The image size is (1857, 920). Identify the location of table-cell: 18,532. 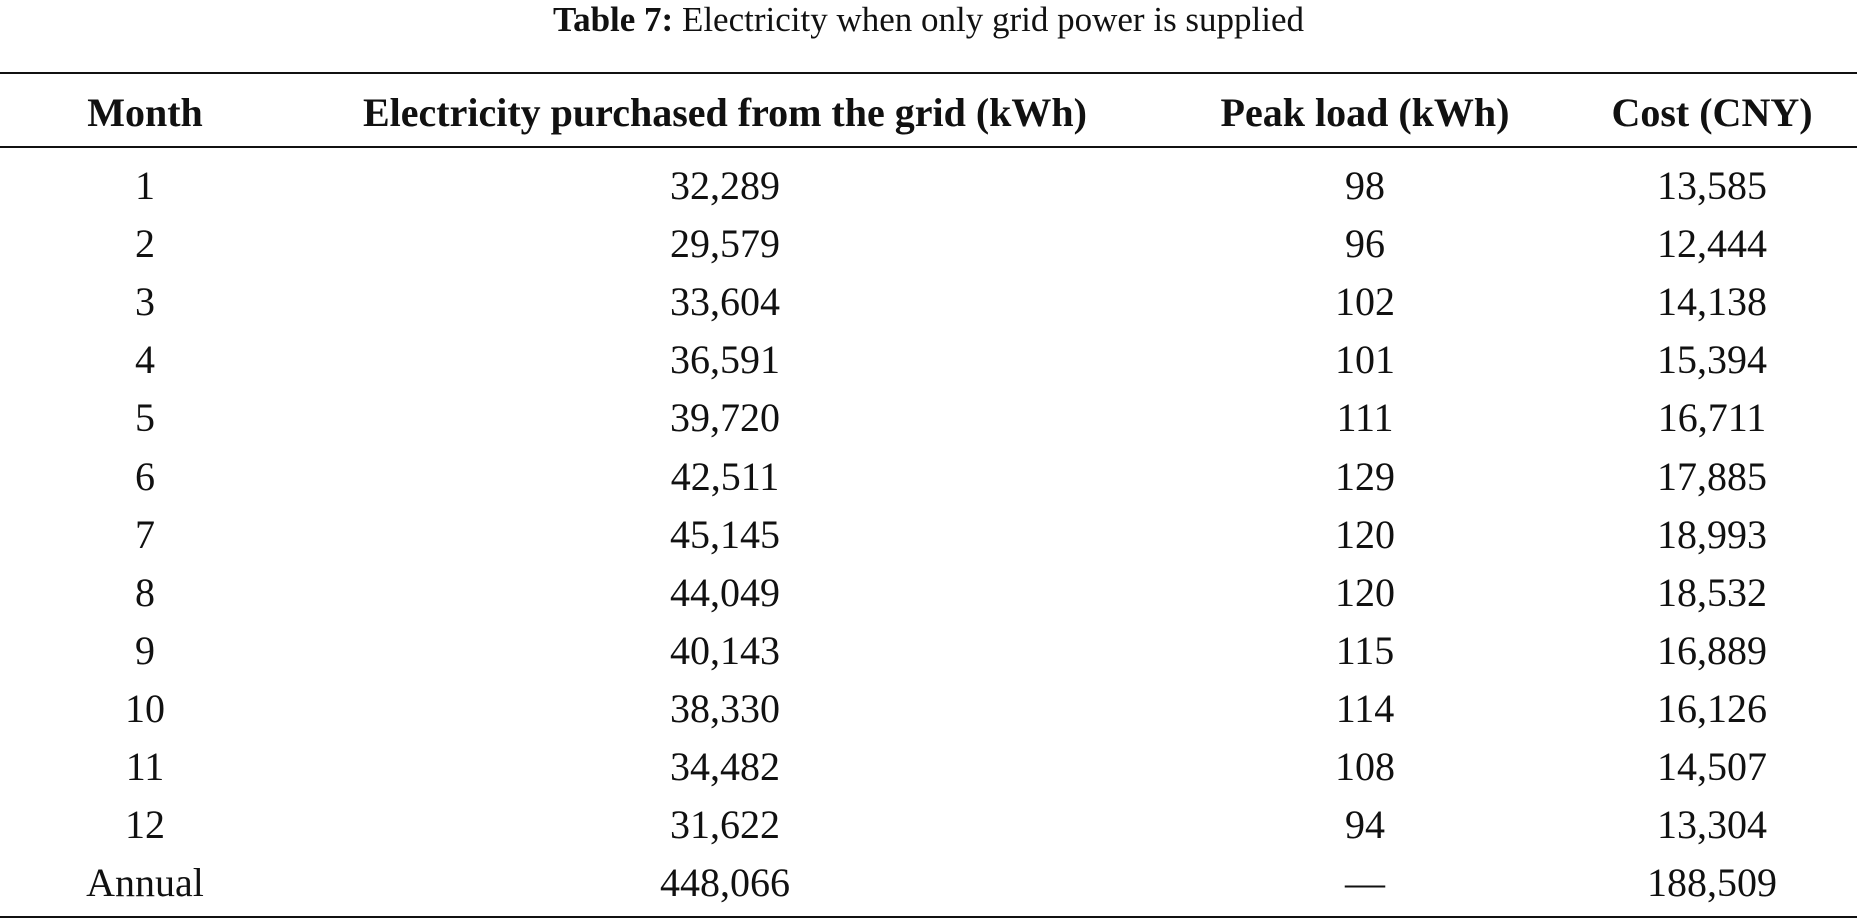
(1712, 592).